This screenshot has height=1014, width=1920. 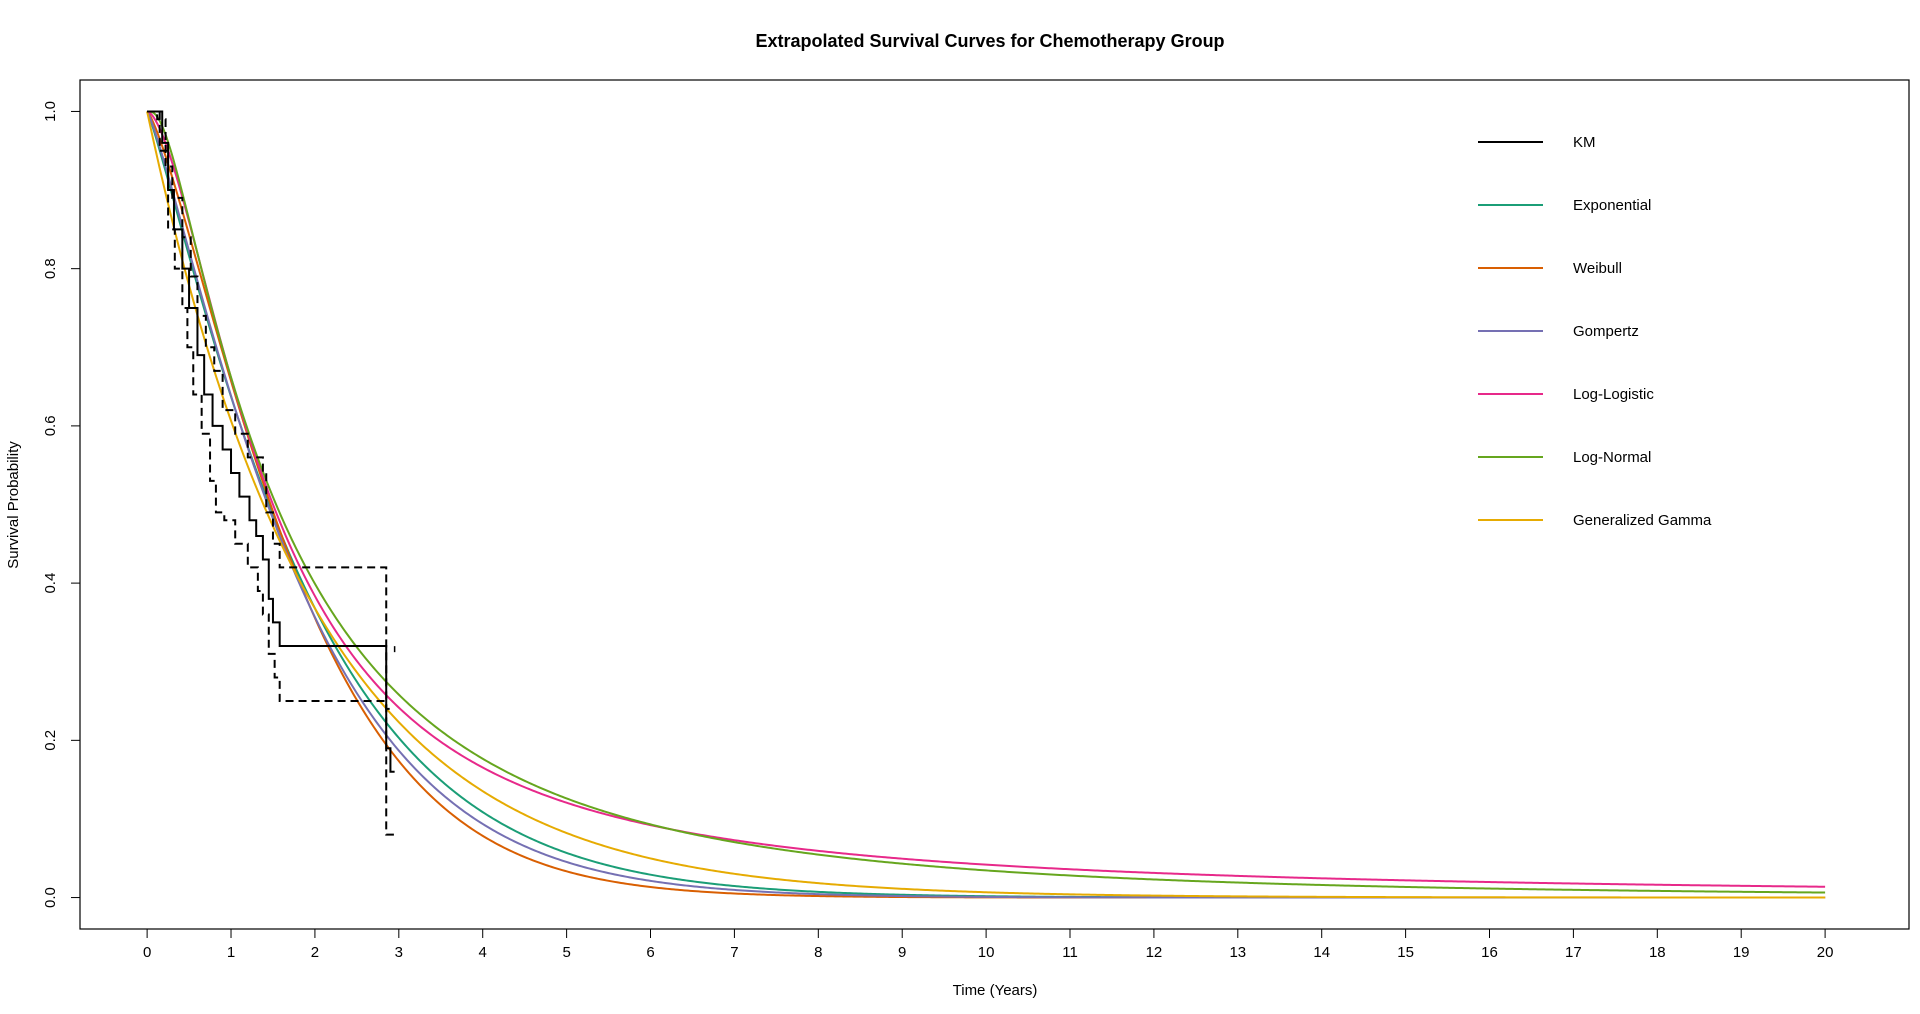 What do you see at coordinates (1584, 142) in the screenshot?
I see `legend-label: KM` at bounding box center [1584, 142].